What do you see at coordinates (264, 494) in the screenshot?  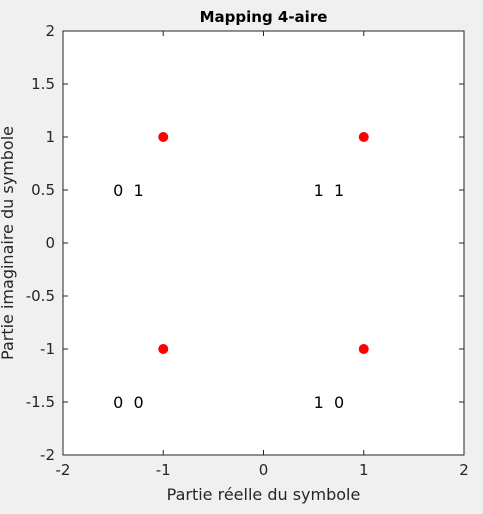 I see `x-axis-label: Partie réelle du symbole` at bounding box center [264, 494].